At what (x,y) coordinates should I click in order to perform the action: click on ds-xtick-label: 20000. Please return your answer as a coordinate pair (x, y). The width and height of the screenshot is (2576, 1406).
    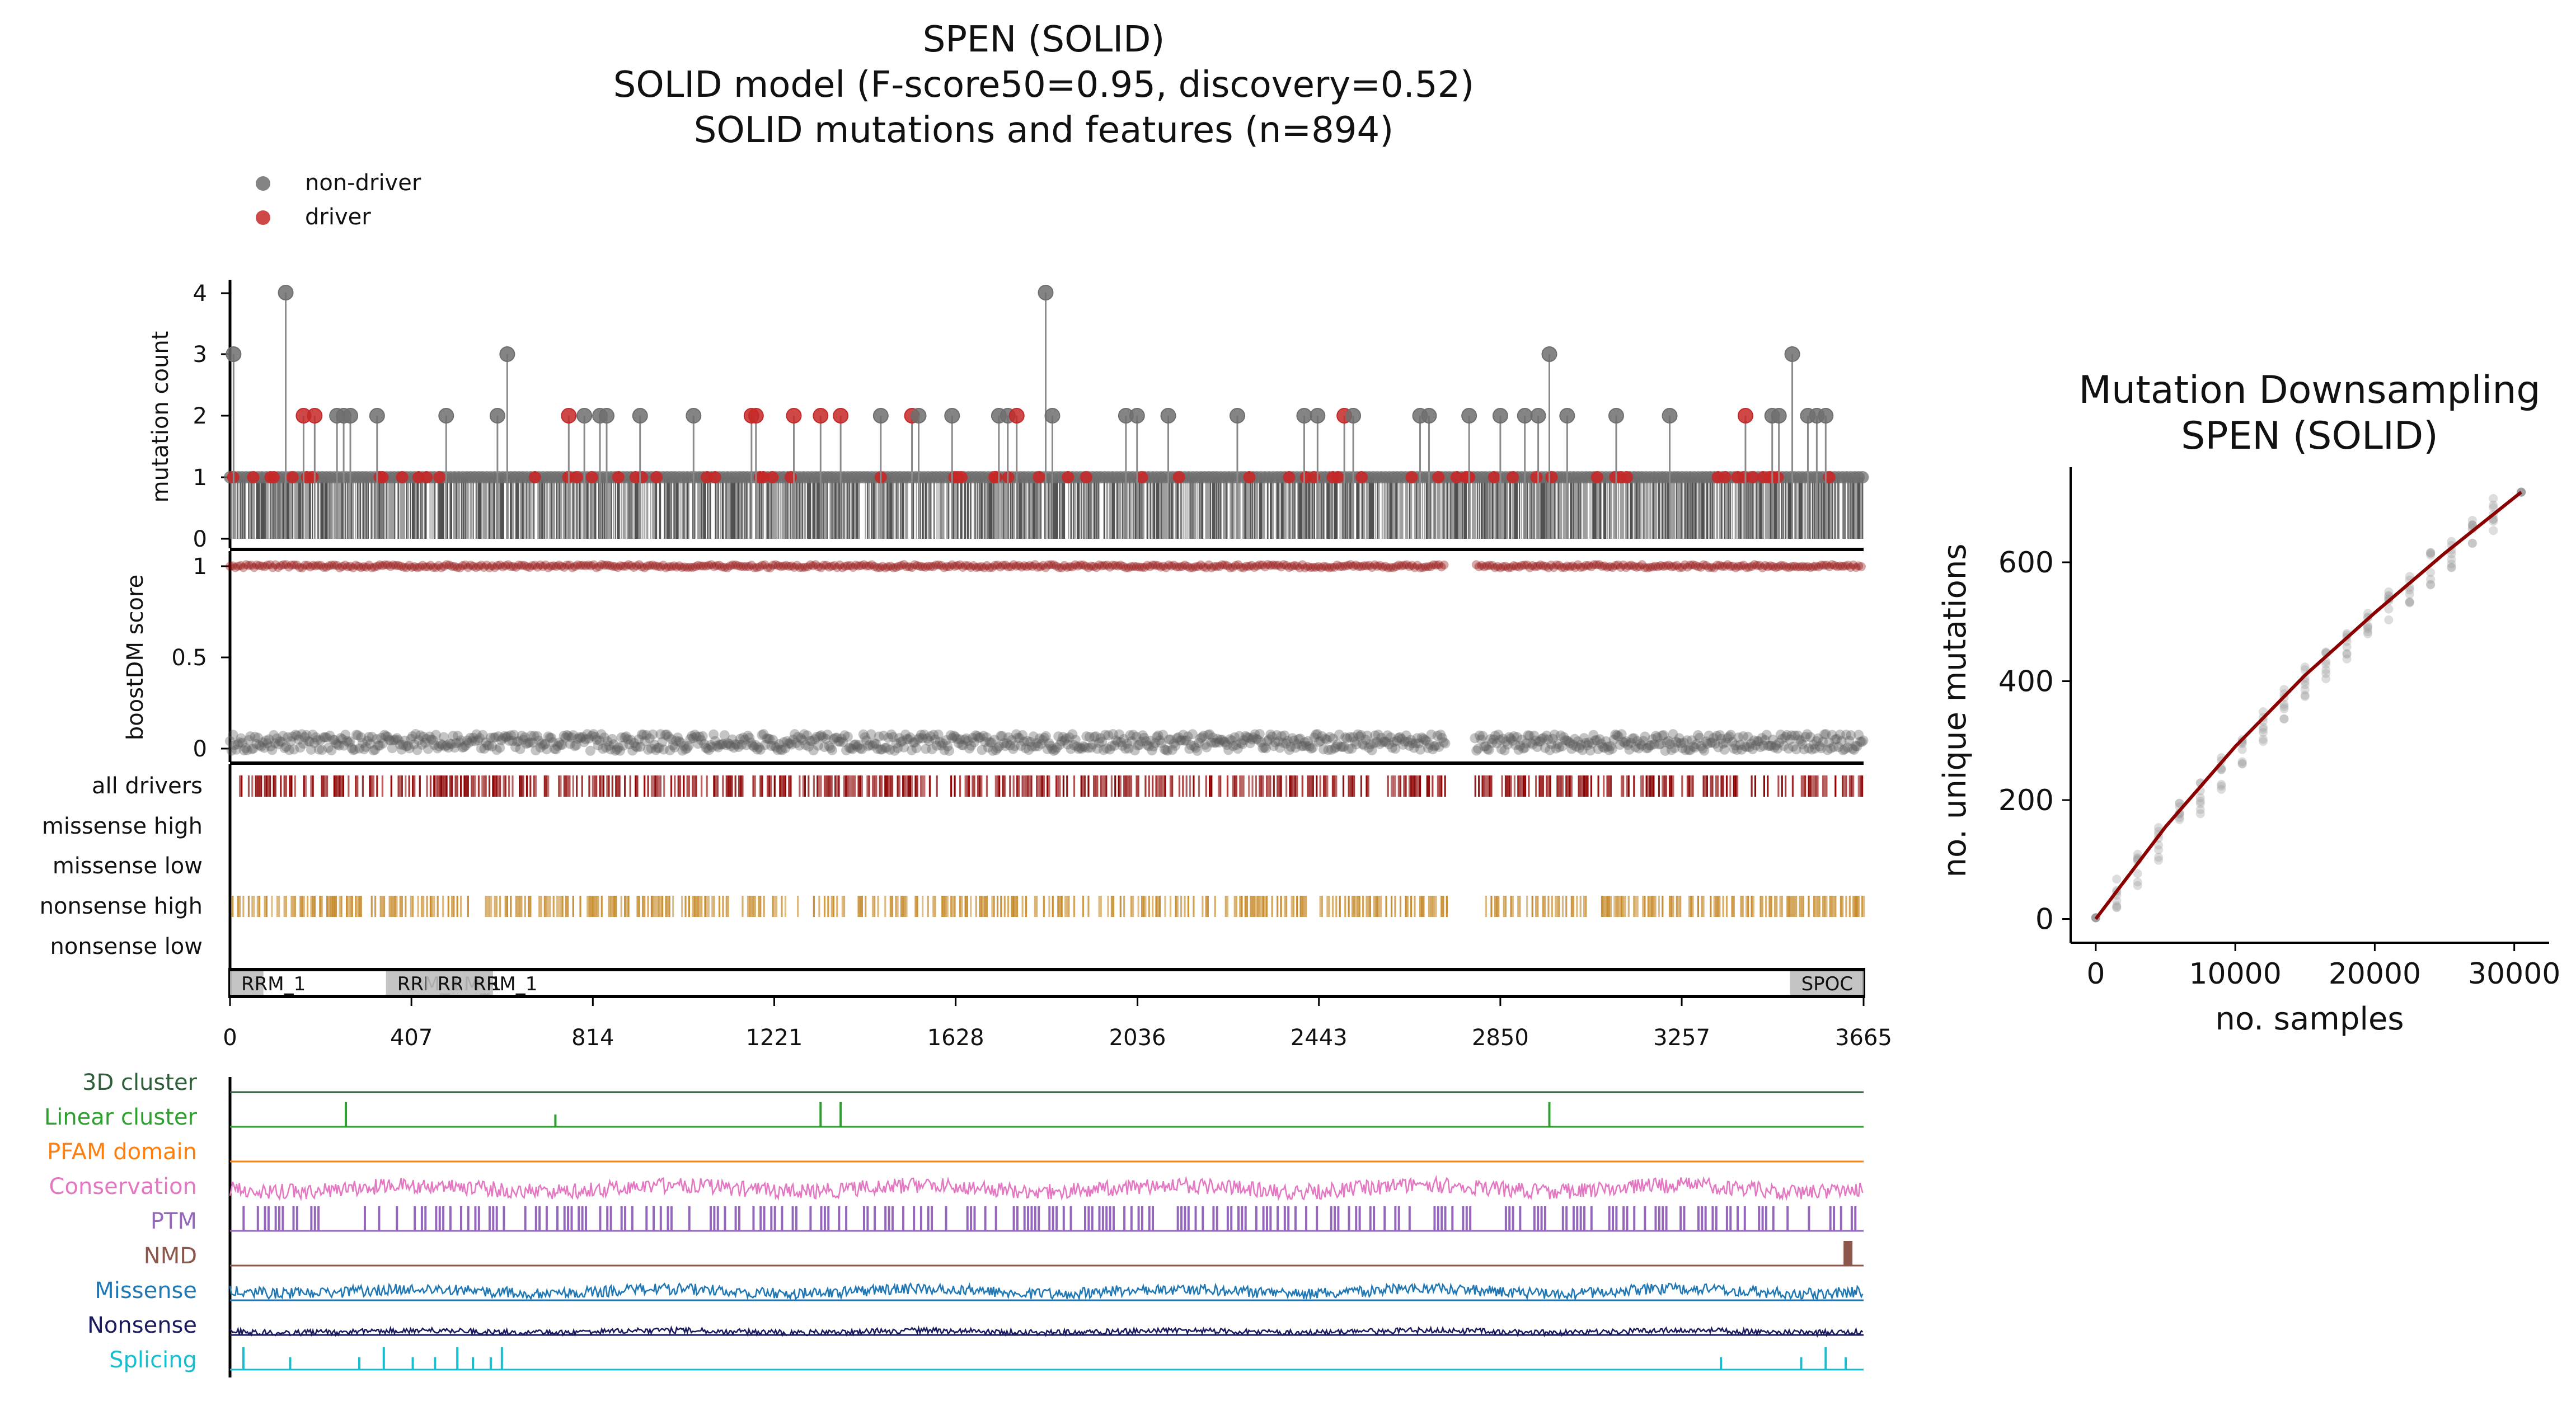
    Looking at the image, I should click on (2375, 974).